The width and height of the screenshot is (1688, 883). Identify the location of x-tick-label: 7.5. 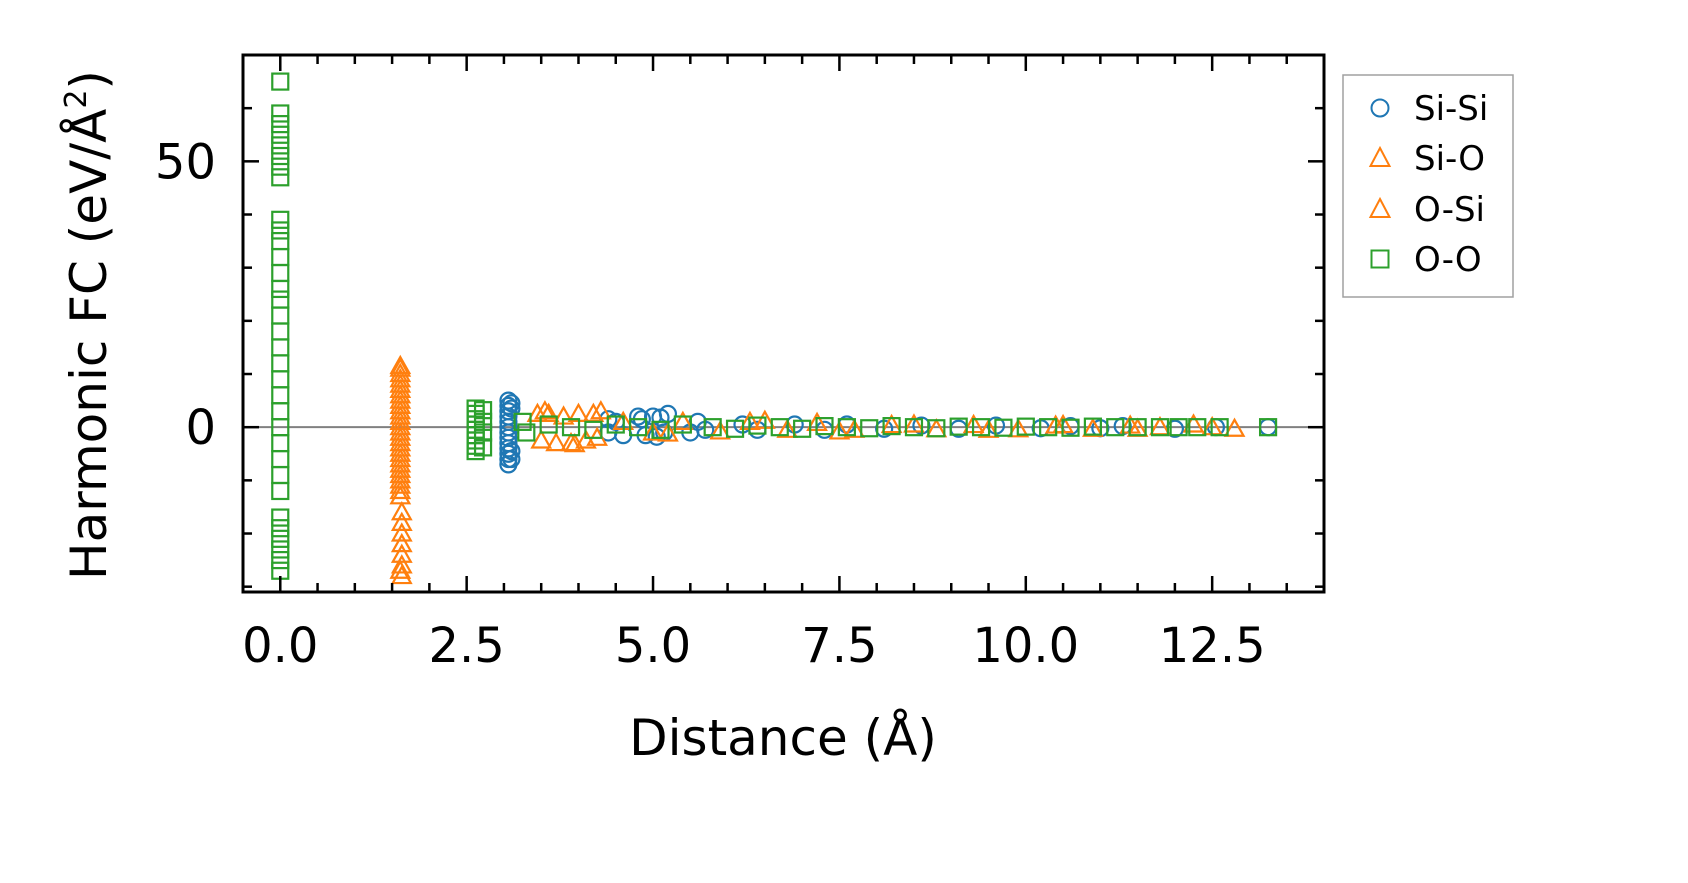
(839, 646).